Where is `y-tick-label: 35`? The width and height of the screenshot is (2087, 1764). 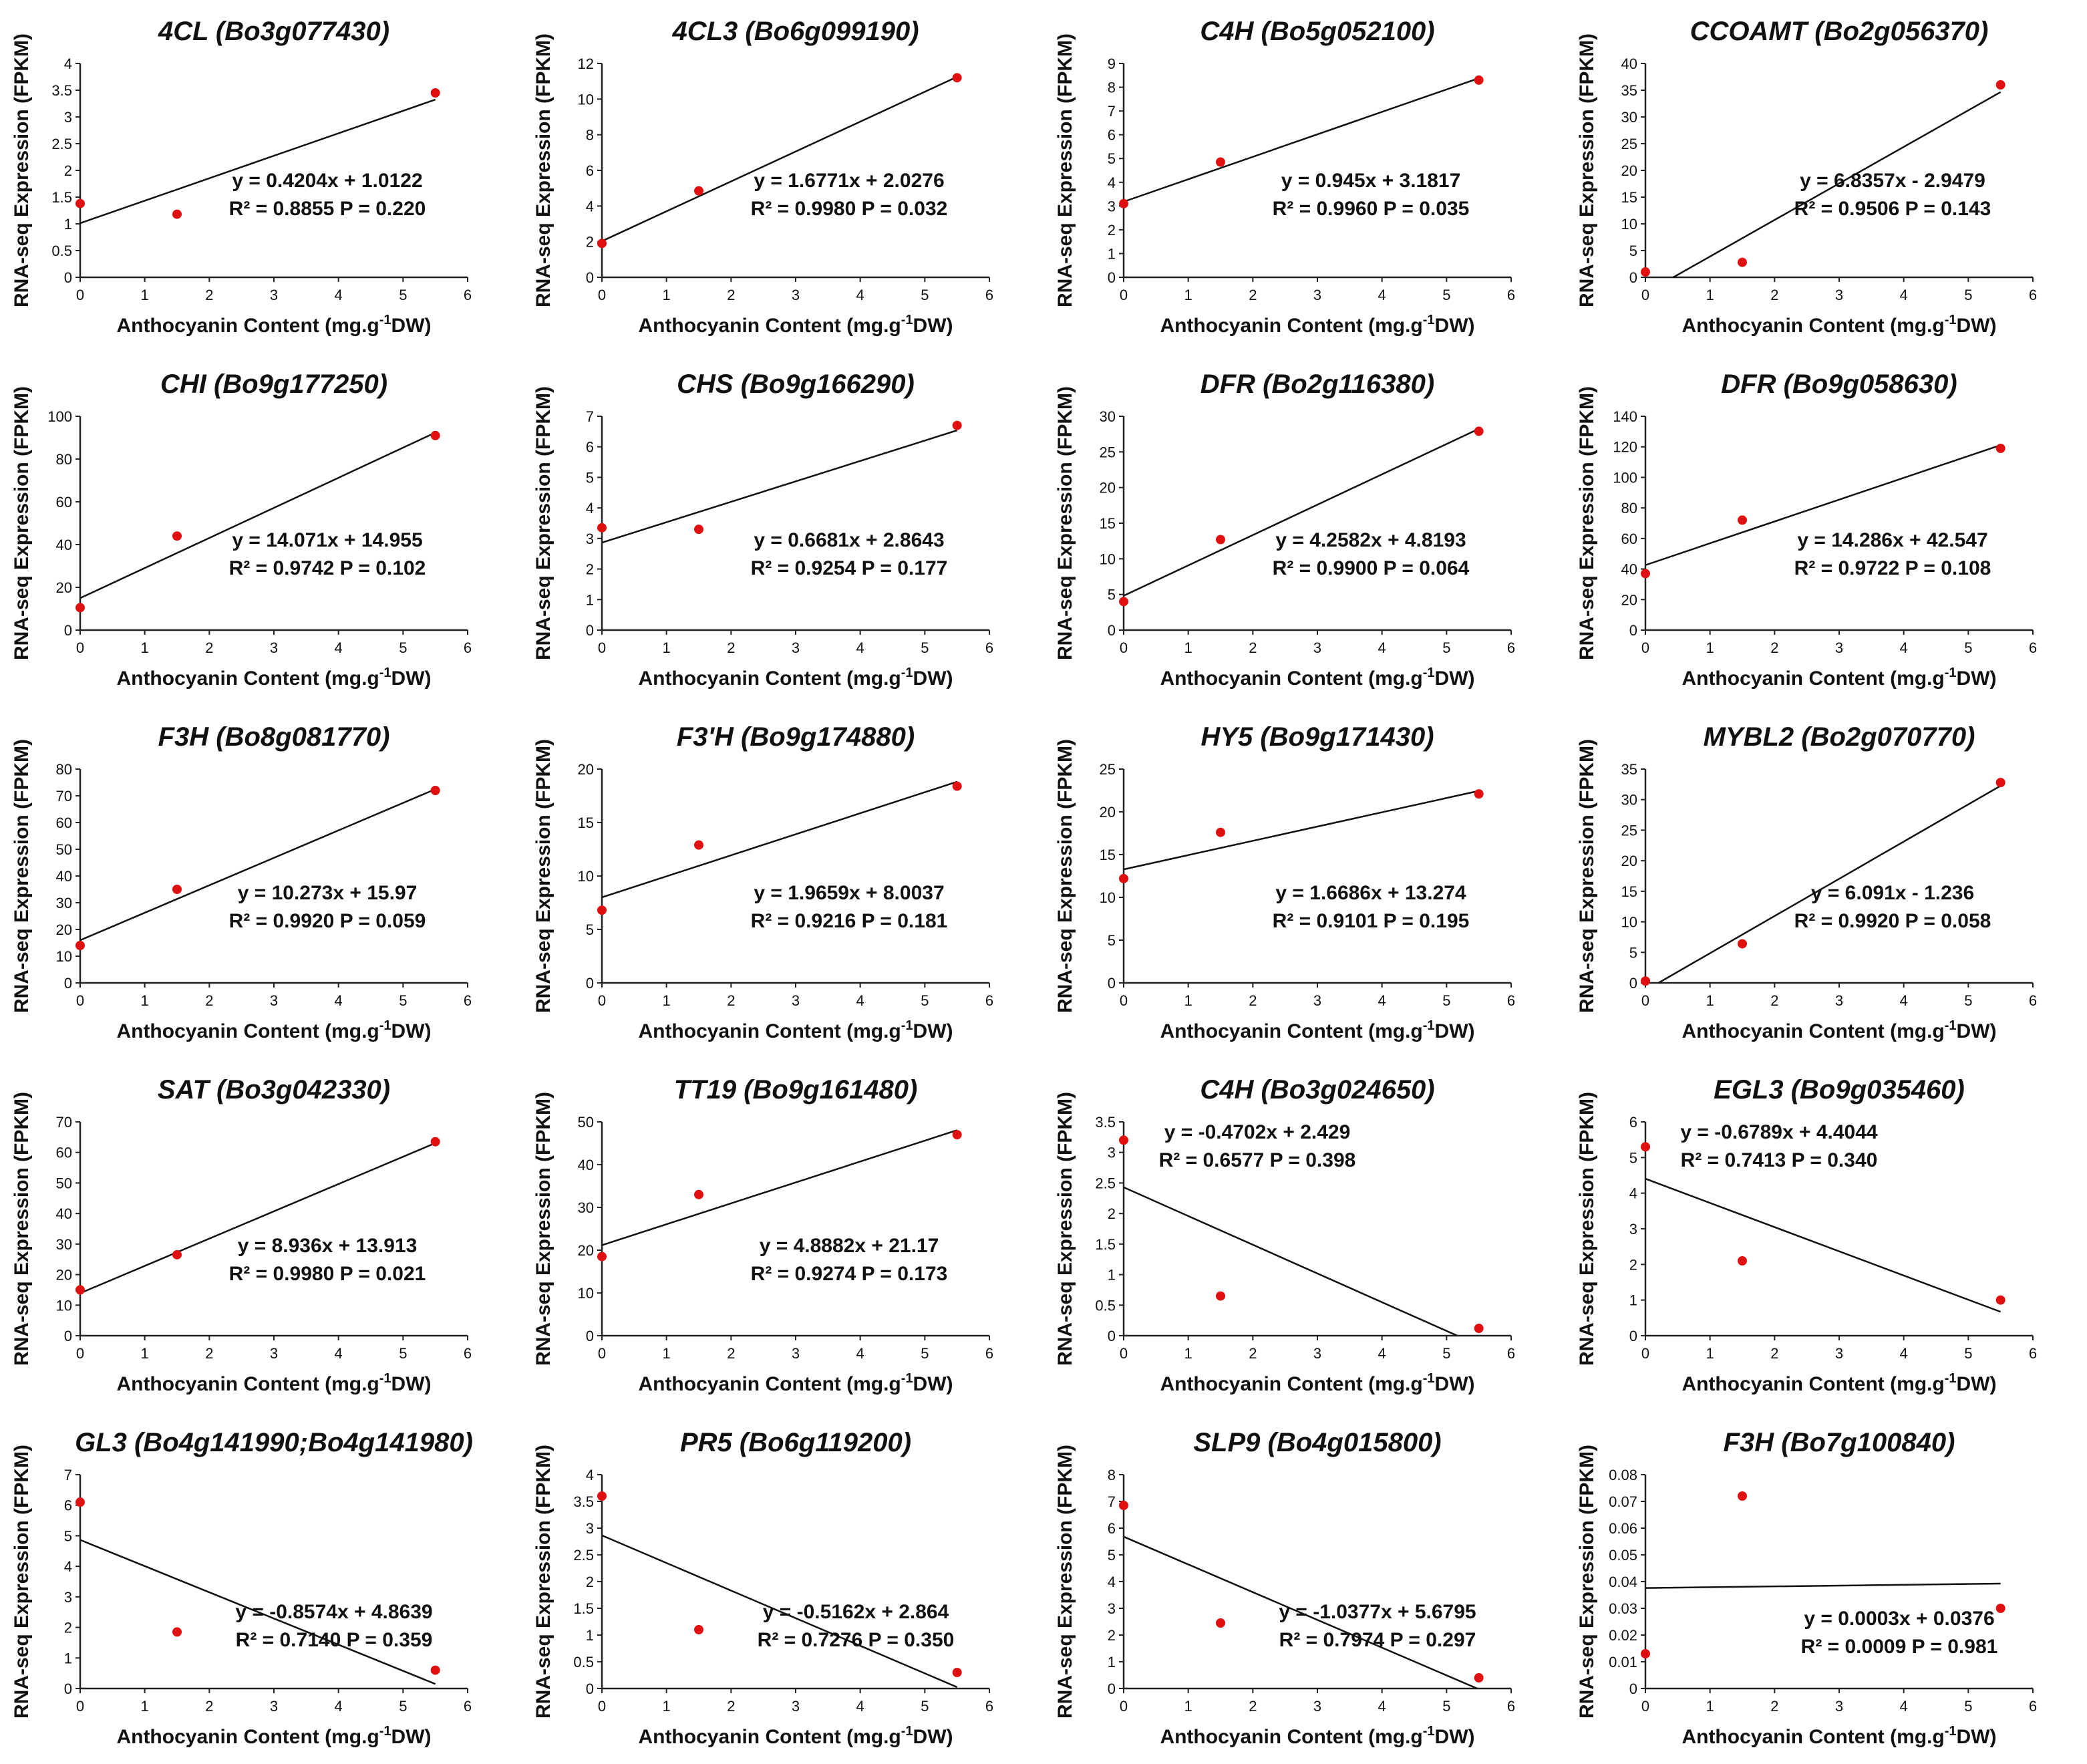
y-tick-label: 35 is located at coordinates (1629, 91).